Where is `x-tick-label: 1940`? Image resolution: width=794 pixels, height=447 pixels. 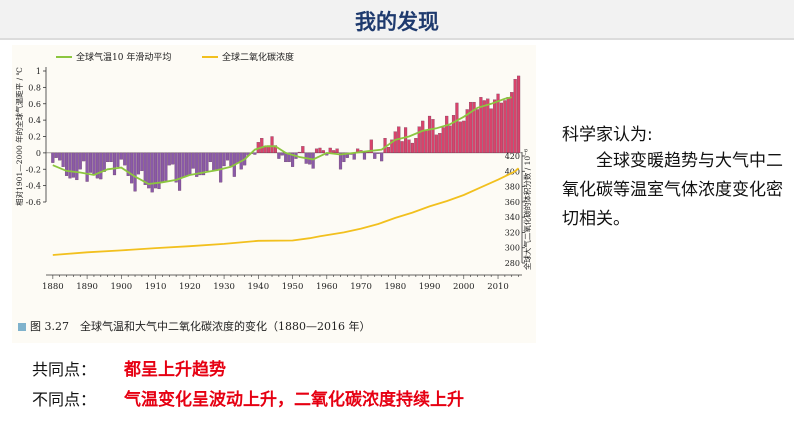 x-tick-label: 1940 is located at coordinates (258, 287).